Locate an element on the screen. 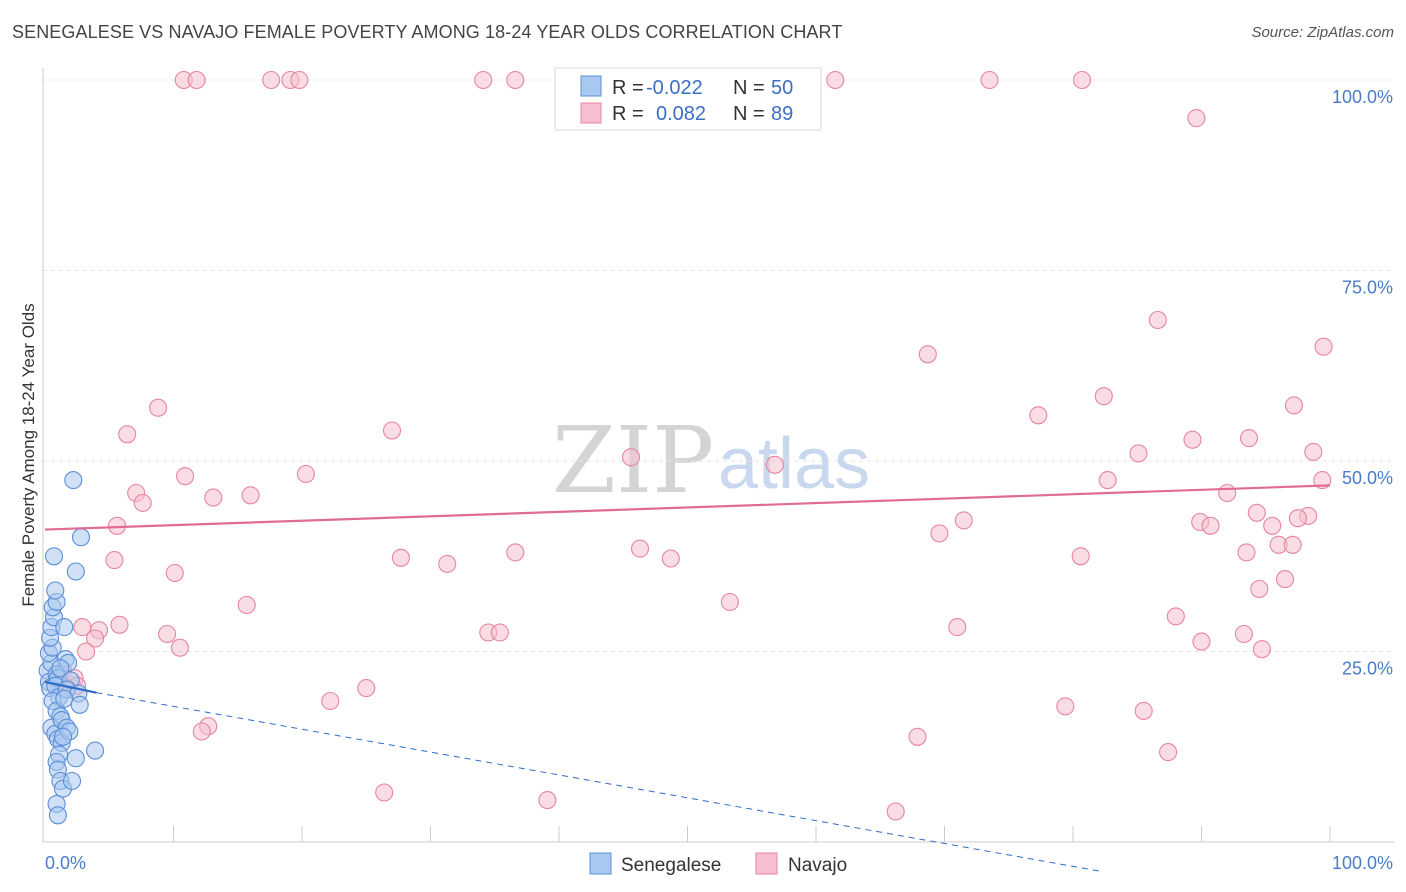  x-ticks is located at coordinates (752, 834).